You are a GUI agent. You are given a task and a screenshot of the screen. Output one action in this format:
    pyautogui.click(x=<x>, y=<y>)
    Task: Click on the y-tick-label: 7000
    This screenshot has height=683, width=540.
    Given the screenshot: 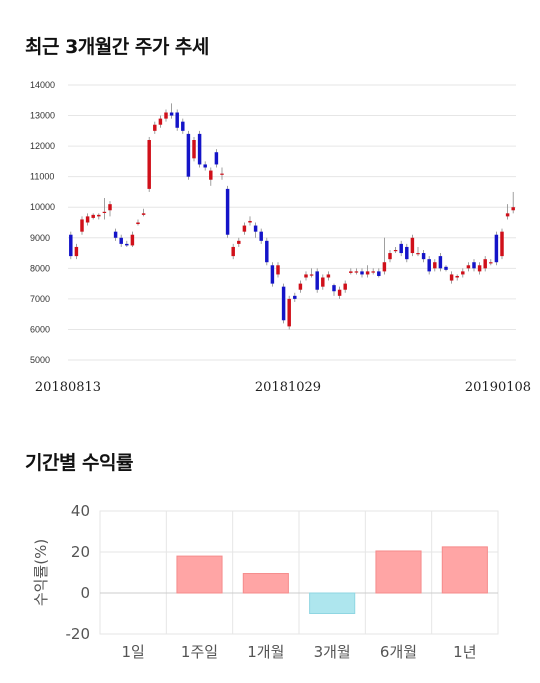 What is the action you would take?
    pyautogui.click(x=40, y=299)
    